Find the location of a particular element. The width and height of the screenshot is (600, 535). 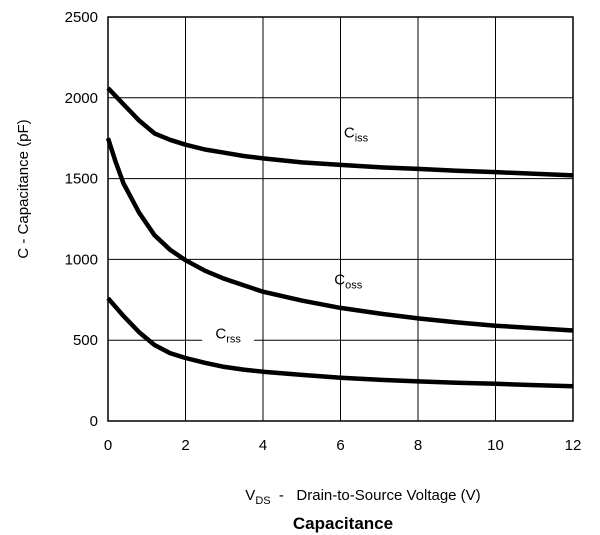

x-axis-label-rest: - Drain-to-Source Voltage (V) is located at coordinates (376, 495).